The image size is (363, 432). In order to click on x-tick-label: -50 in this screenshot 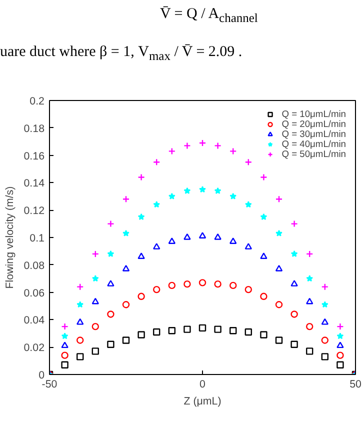, I will do `click(50, 384)`.